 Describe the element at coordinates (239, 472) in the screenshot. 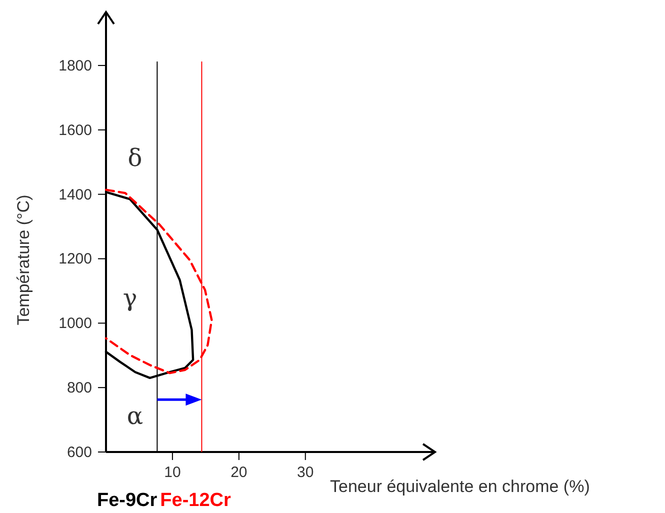

I see `x-tick-label: 20` at that location.